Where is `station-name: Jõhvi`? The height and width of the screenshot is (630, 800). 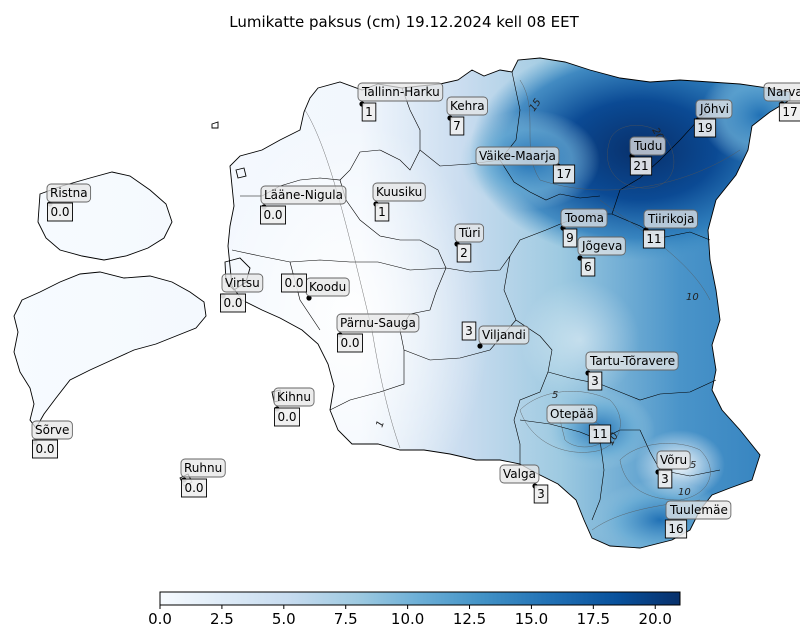 station-name: Jõhvi is located at coordinates (714, 109).